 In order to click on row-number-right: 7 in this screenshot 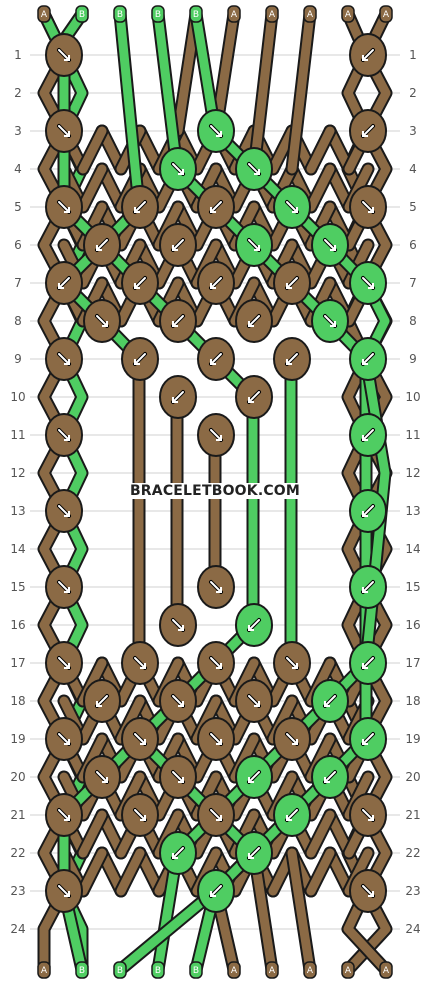, I will do `click(413, 283)`.